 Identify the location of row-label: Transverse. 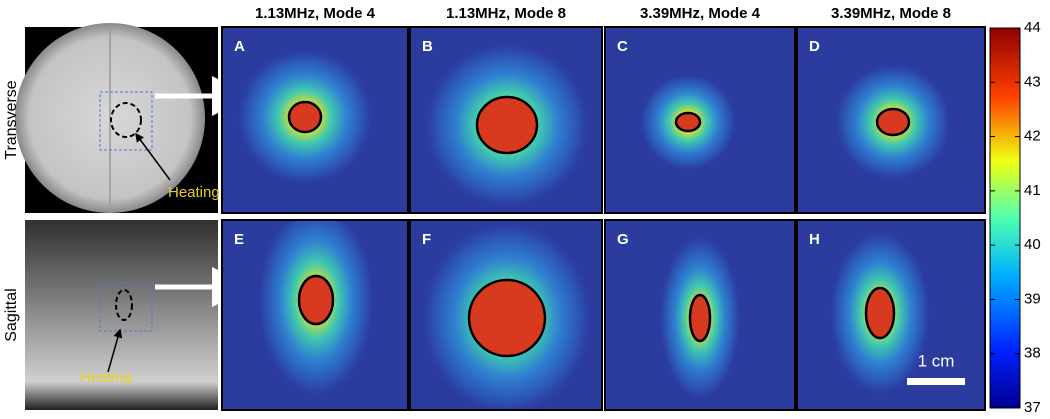
(11, 120).